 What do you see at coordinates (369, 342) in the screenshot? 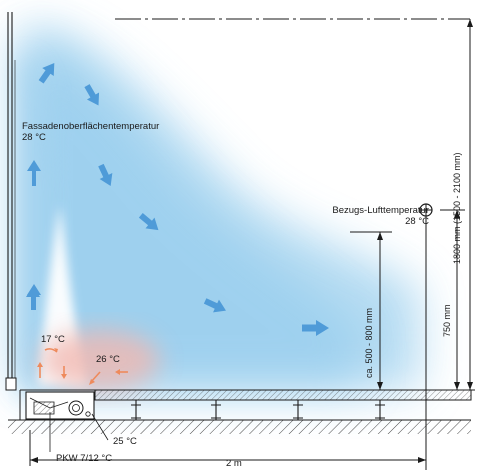
I see `zone-height-label: ca. 500 - 800 mm` at bounding box center [369, 342].